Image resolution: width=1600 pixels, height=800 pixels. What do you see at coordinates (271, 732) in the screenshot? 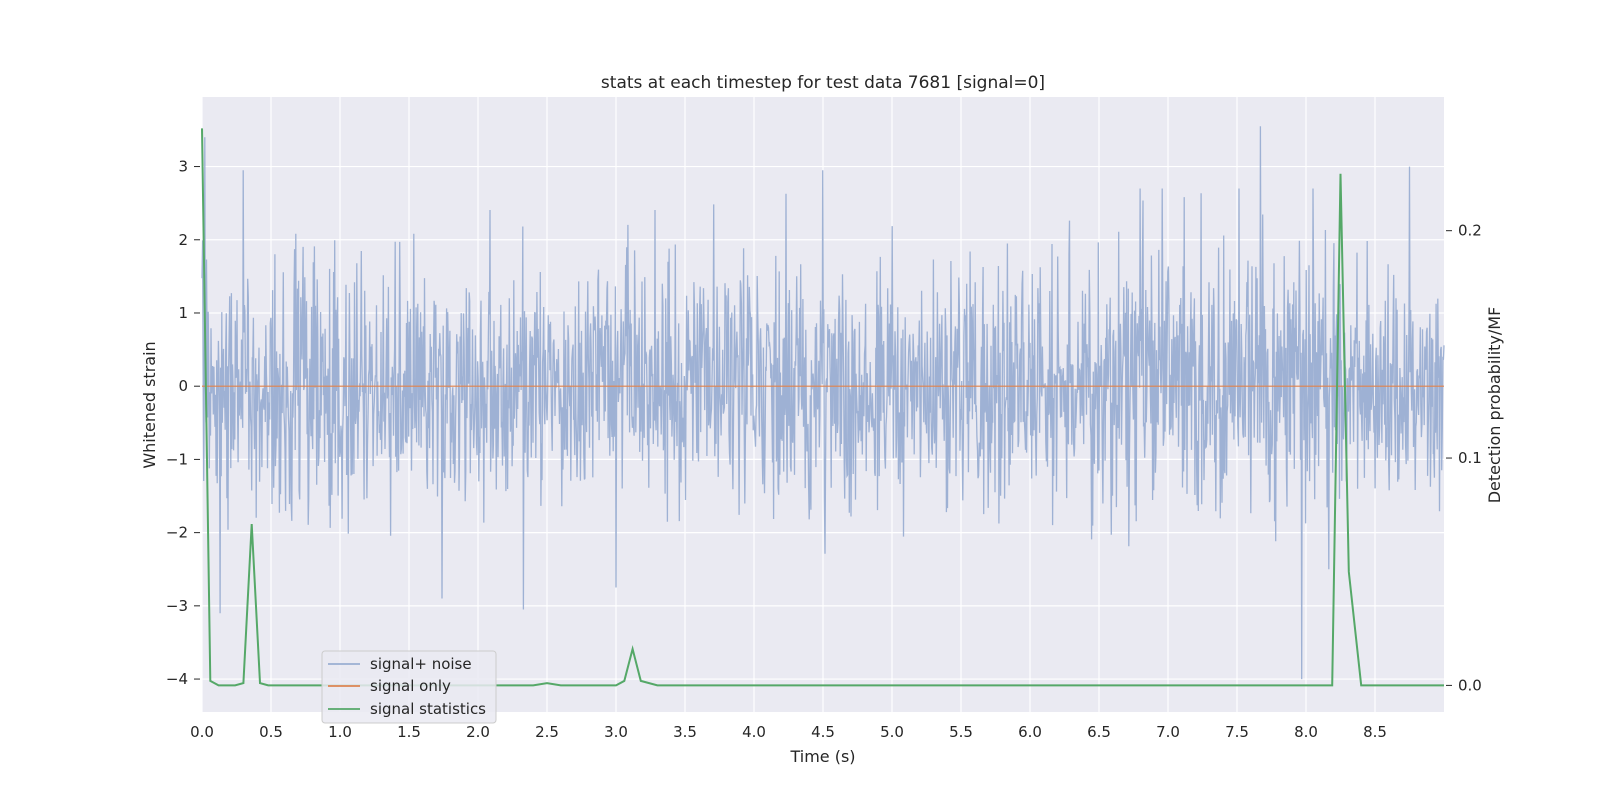
I see `x-tick-label: 0.5` at bounding box center [271, 732].